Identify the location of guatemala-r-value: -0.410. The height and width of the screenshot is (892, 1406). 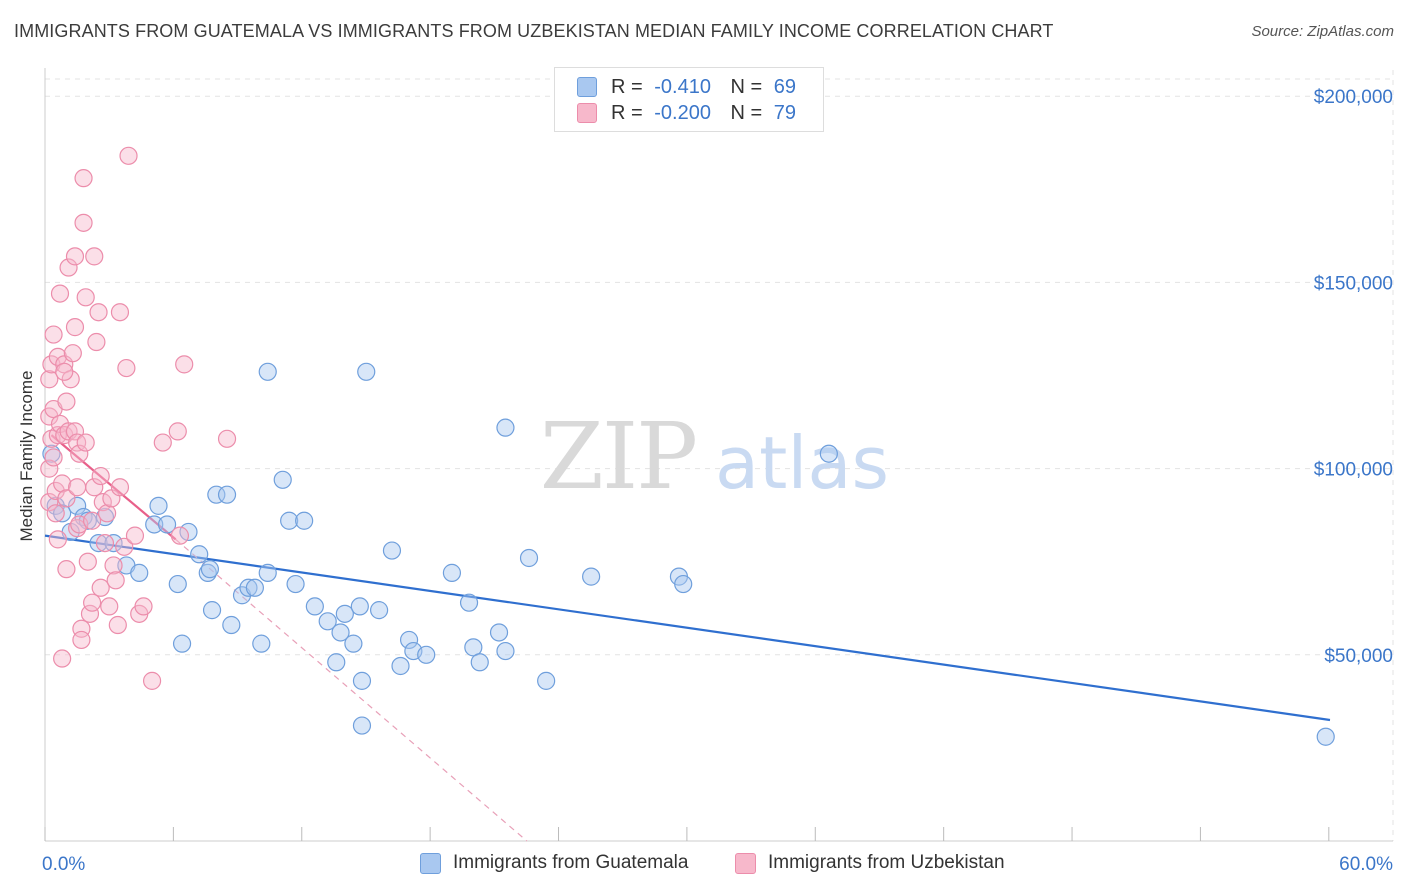
(682, 87).